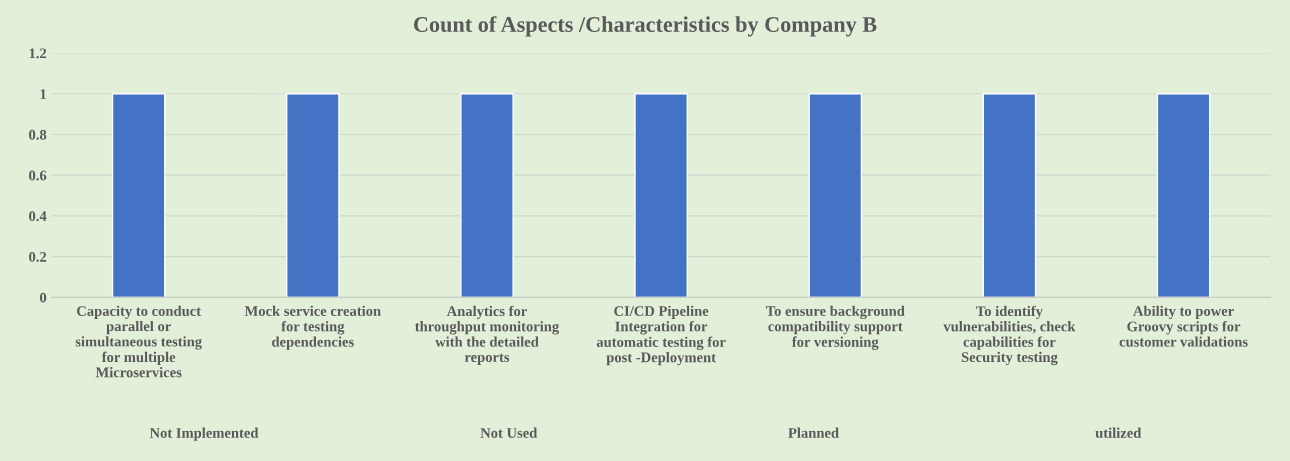  I want to click on x-tick-label: To identify vulnerabilities, check capabilities for Security testing, so click(1009, 335).